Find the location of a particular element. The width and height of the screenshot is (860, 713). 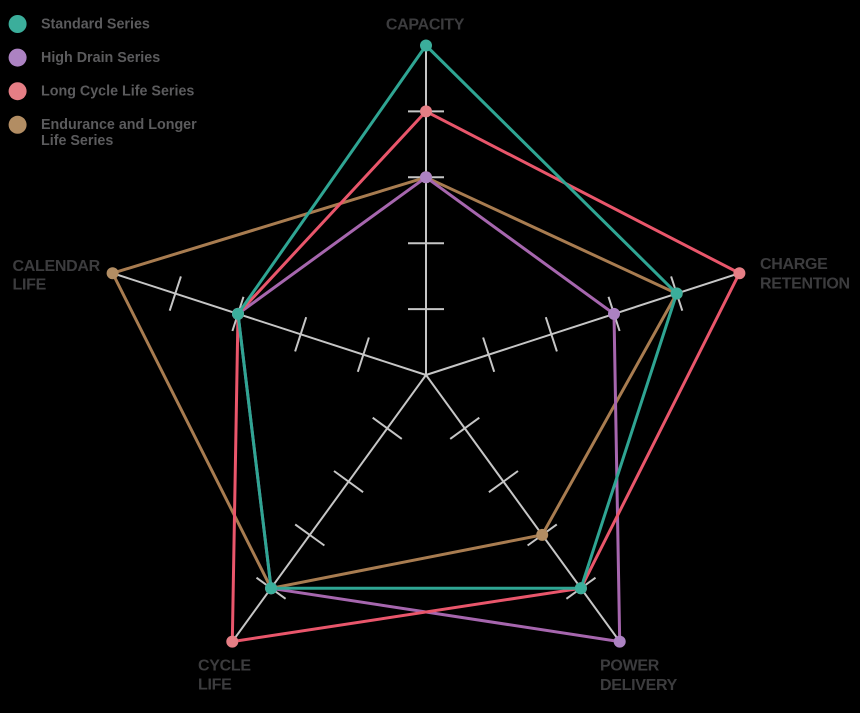

svg-text: RETENTION is located at coordinates (805, 284).